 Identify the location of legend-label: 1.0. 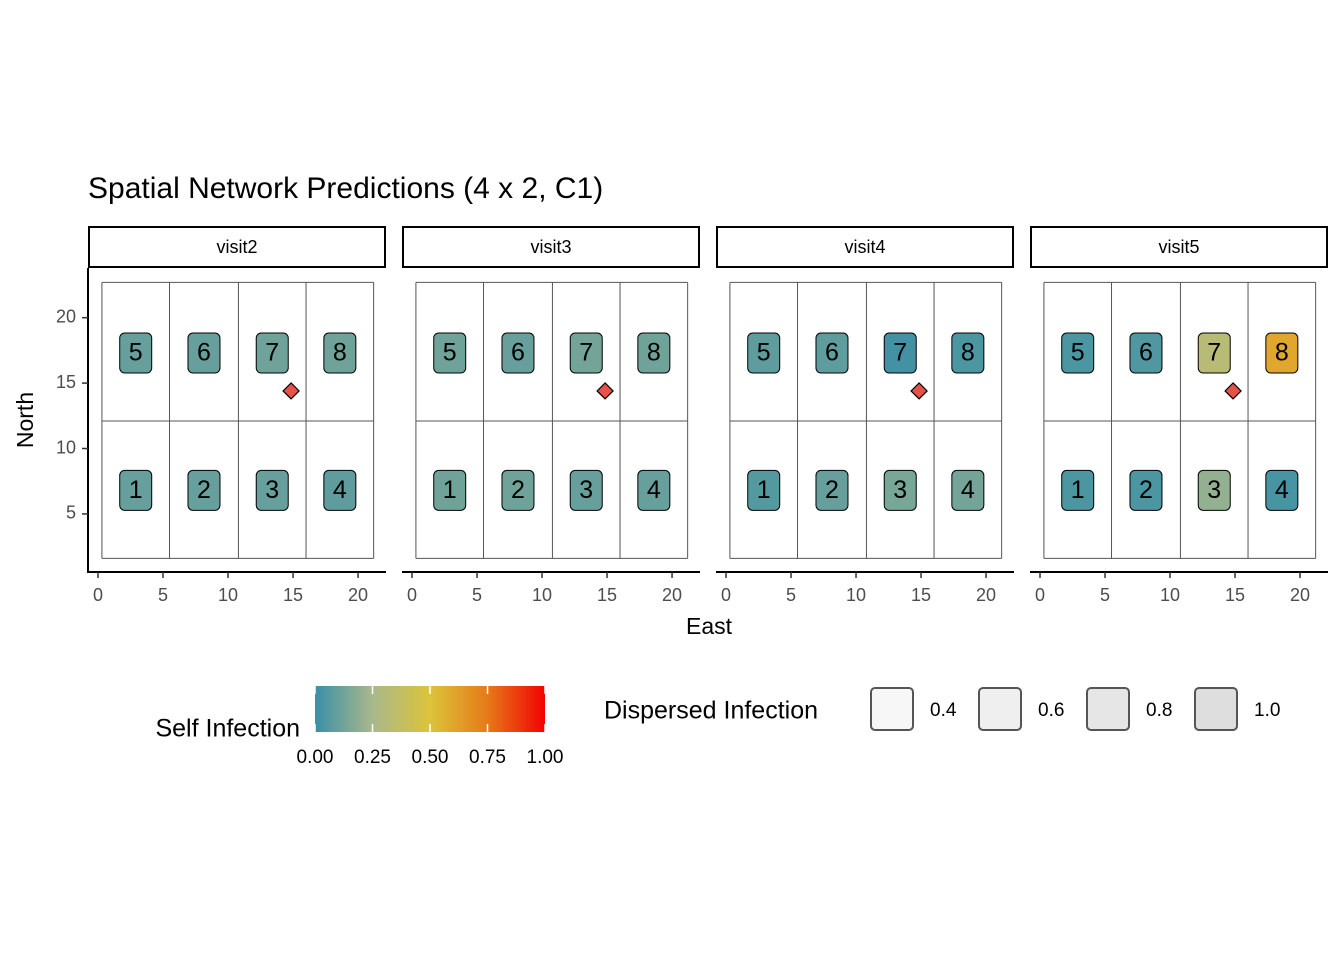
(1267, 710).